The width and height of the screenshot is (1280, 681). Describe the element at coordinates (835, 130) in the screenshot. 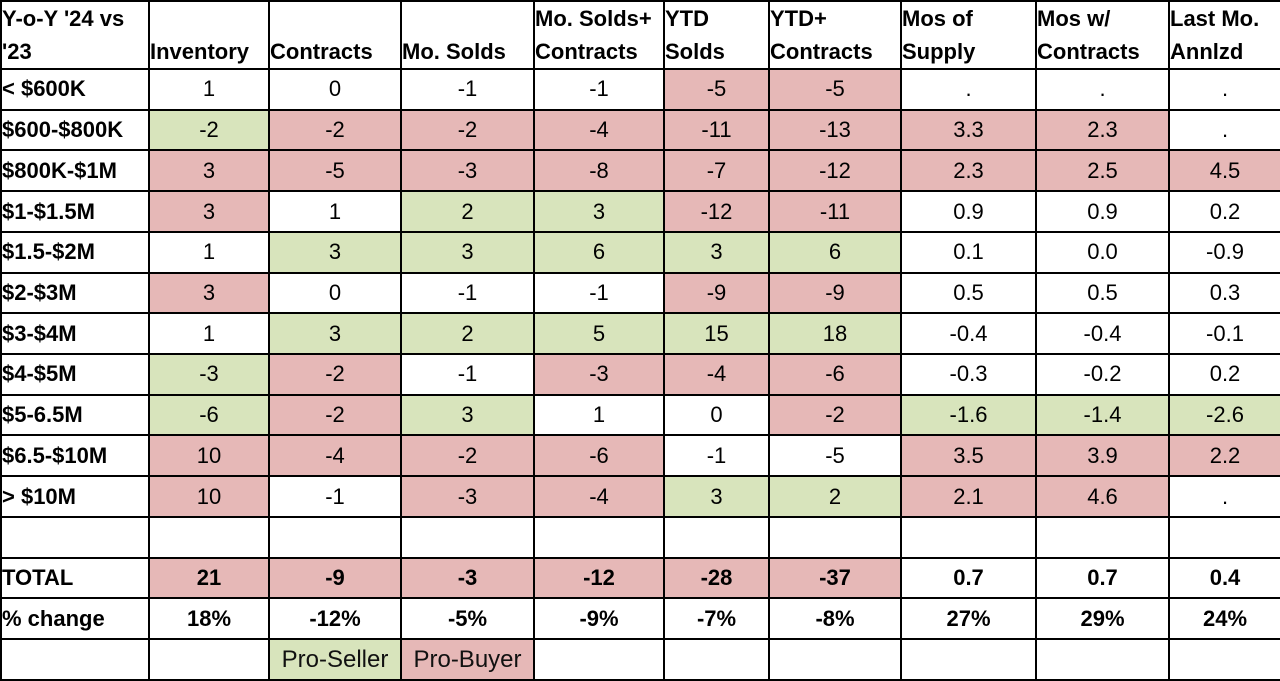

I see `data-cell: -13` at that location.